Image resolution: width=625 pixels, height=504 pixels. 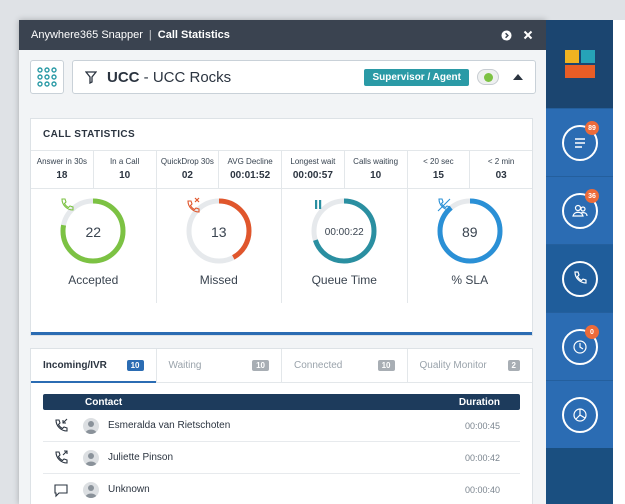 I want to click on gauge-accepted: 22 Accepted, so click(x=94, y=246).